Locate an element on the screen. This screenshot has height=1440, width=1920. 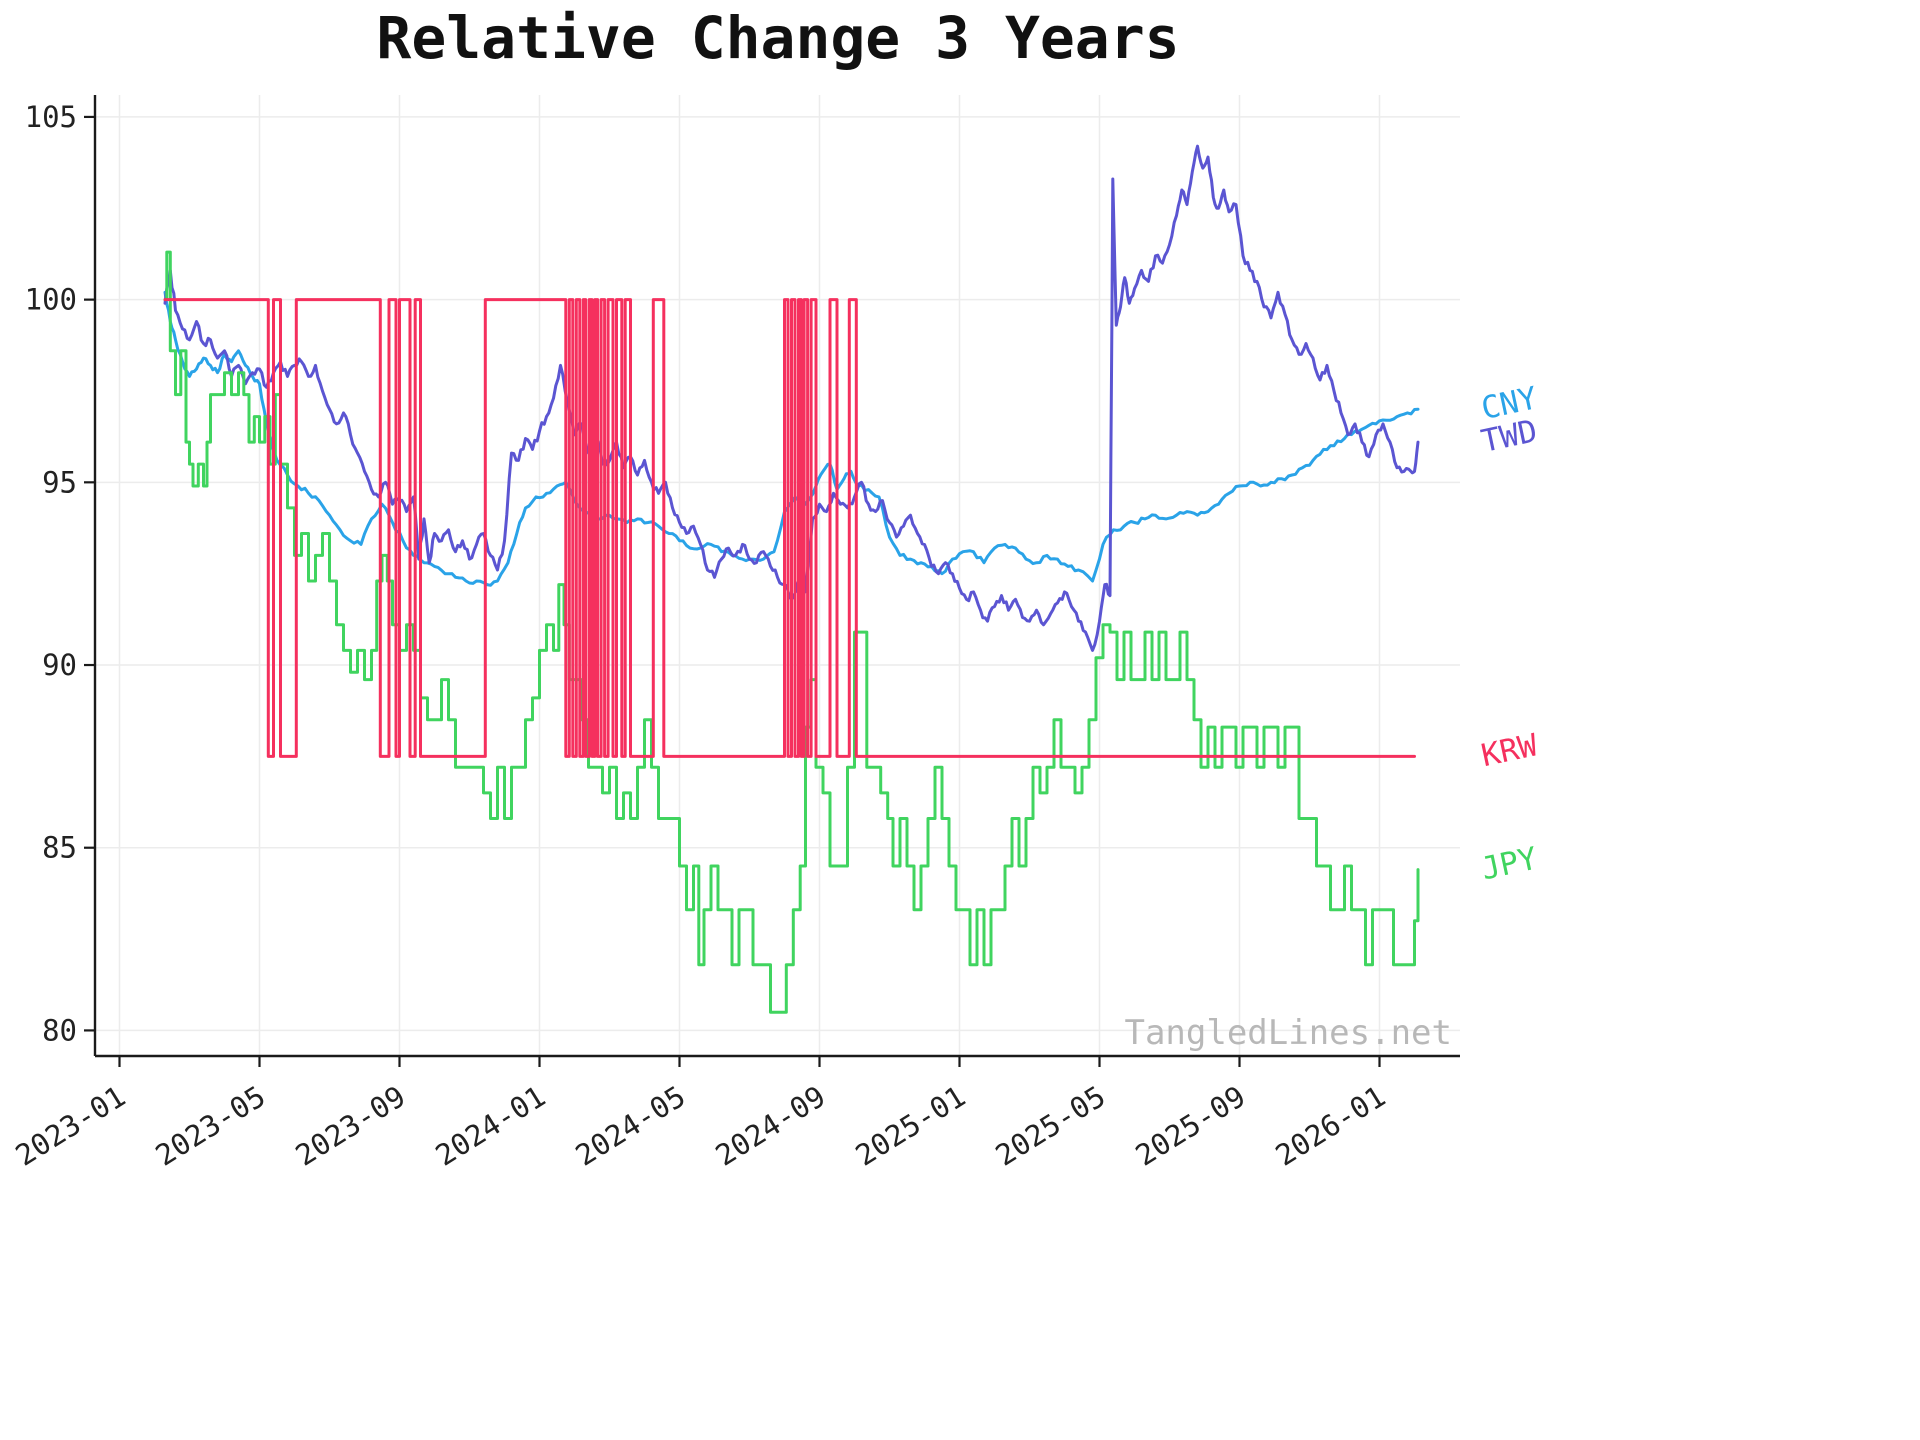
watermark-text: TangledLines.net is located at coordinates (1288, 1033).